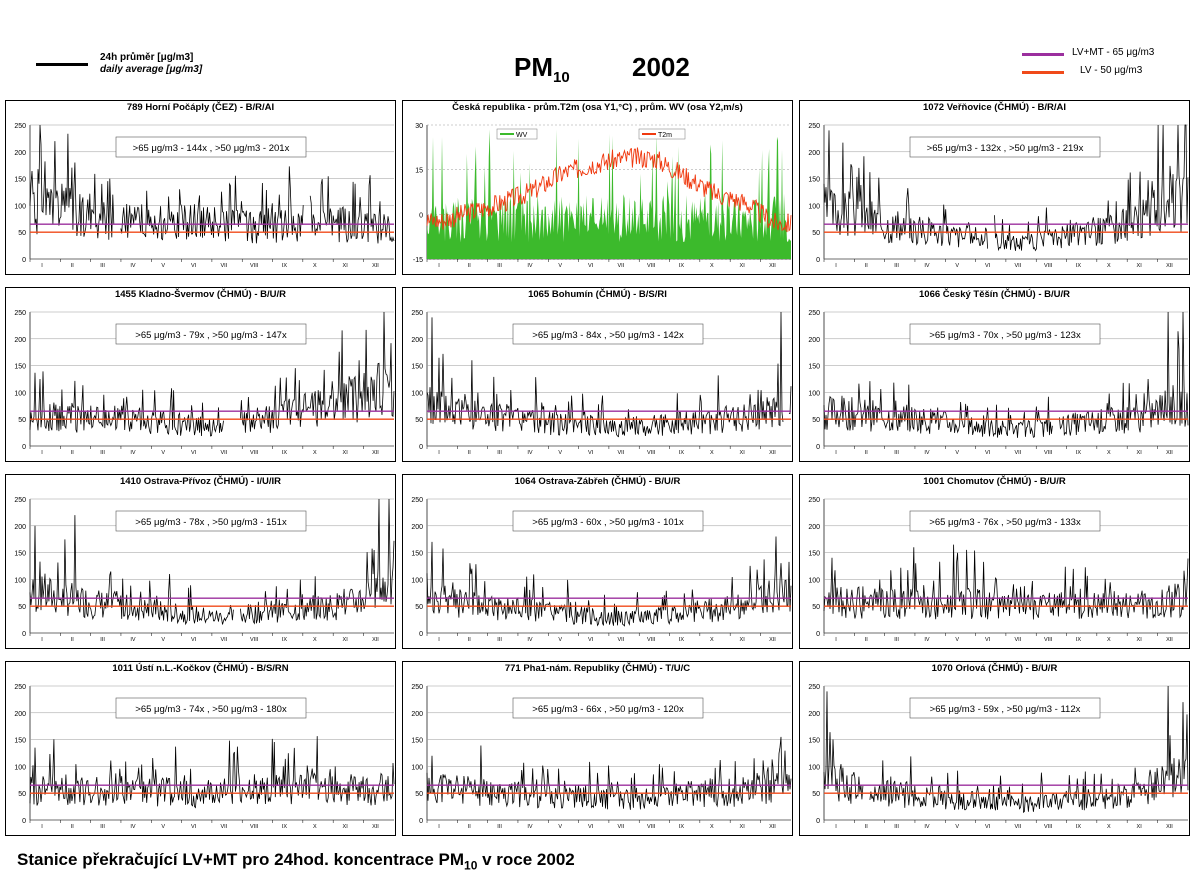 The height and width of the screenshot is (879, 1200). What do you see at coordinates (608, 334) in the screenshot?
I see `exceedance-note: >65 μg/m3 - 84x , >50 μg/m3 - 142x` at bounding box center [608, 334].